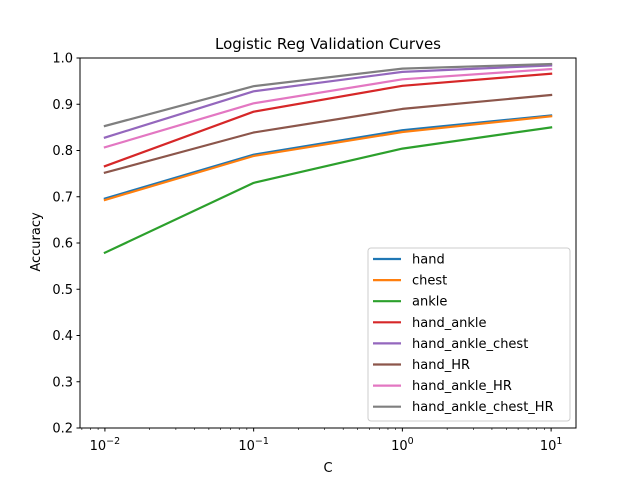 This screenshot has height=480, width=640. Describe the element at coordinates (62, 429) in the screenshot. I see `y-tick-label: 0.2` at that location.